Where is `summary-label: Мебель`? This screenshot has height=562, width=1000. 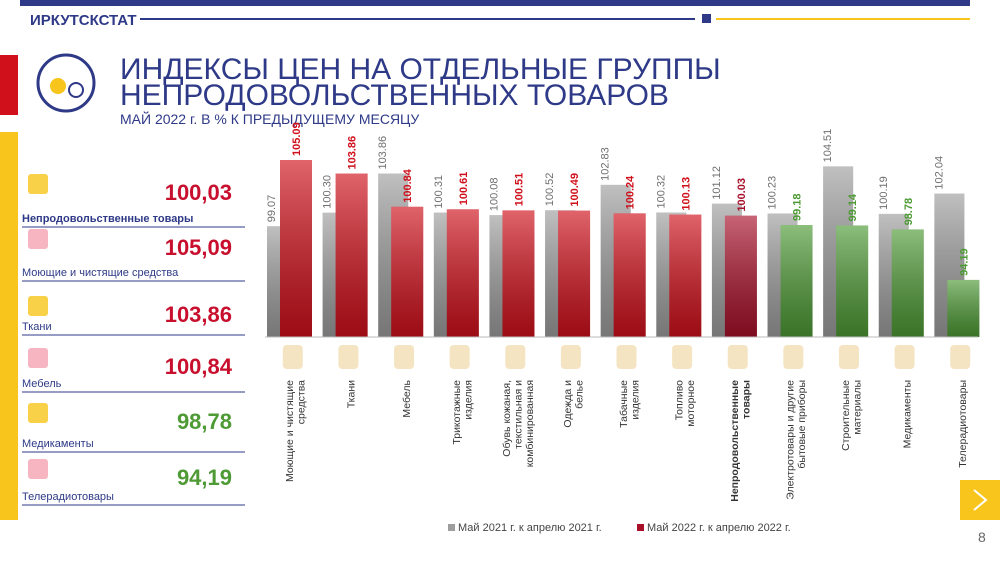
summary-label: Мебель is located at coordinates (42, 384).